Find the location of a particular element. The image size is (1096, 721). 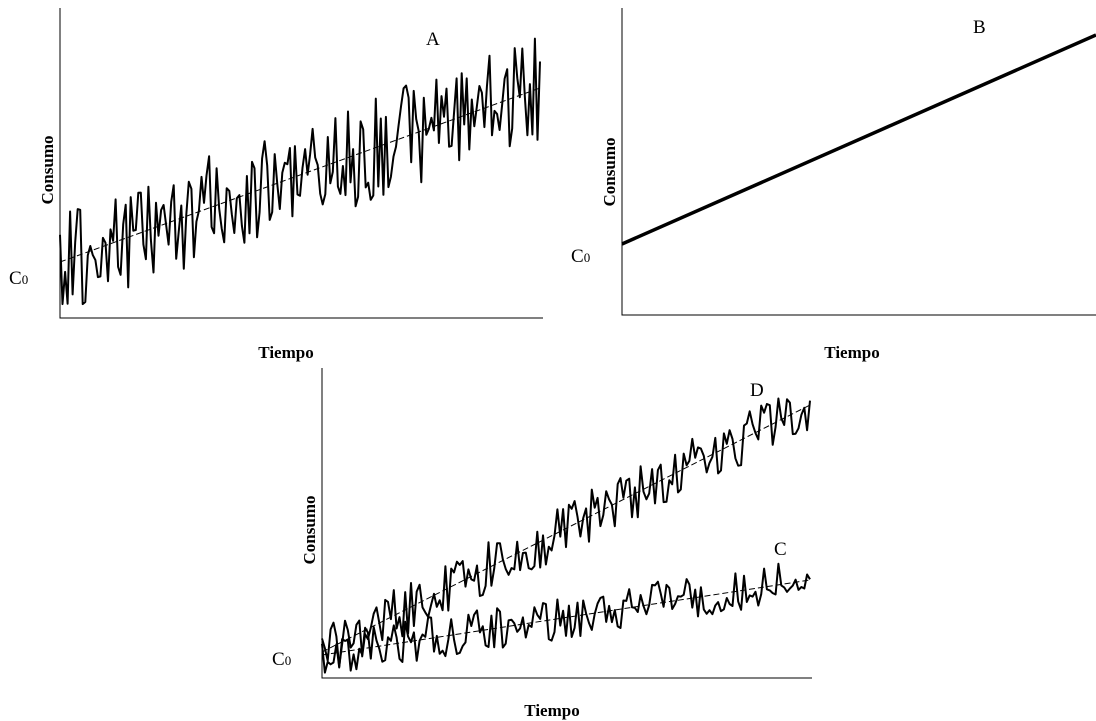

panel-b-annotation: B is located at coordinates (979, 27).